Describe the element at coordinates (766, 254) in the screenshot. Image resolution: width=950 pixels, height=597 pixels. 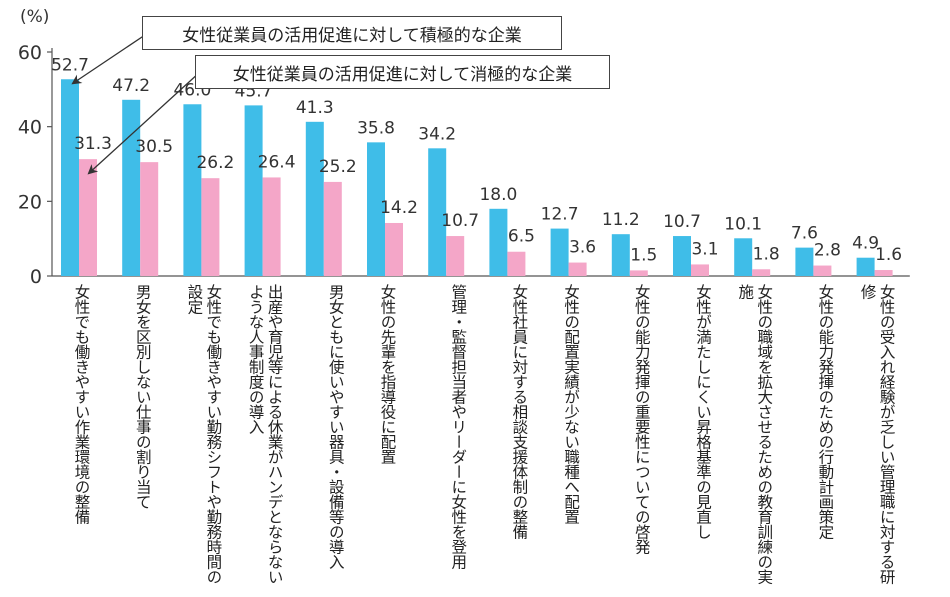
I see `value-label-negative: 1.8` at that location.